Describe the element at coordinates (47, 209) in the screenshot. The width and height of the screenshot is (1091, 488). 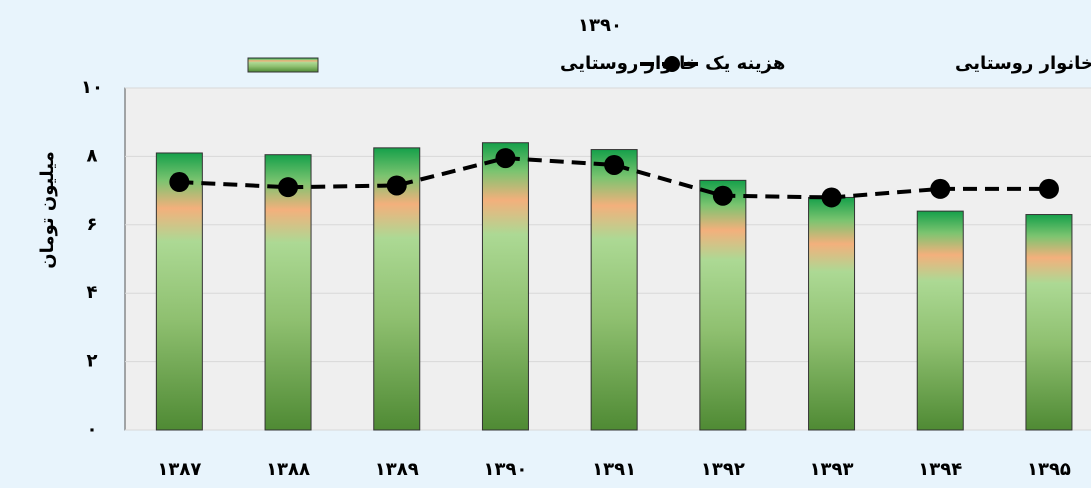
I see `y-axis-title: میلیون تومان` at that location.